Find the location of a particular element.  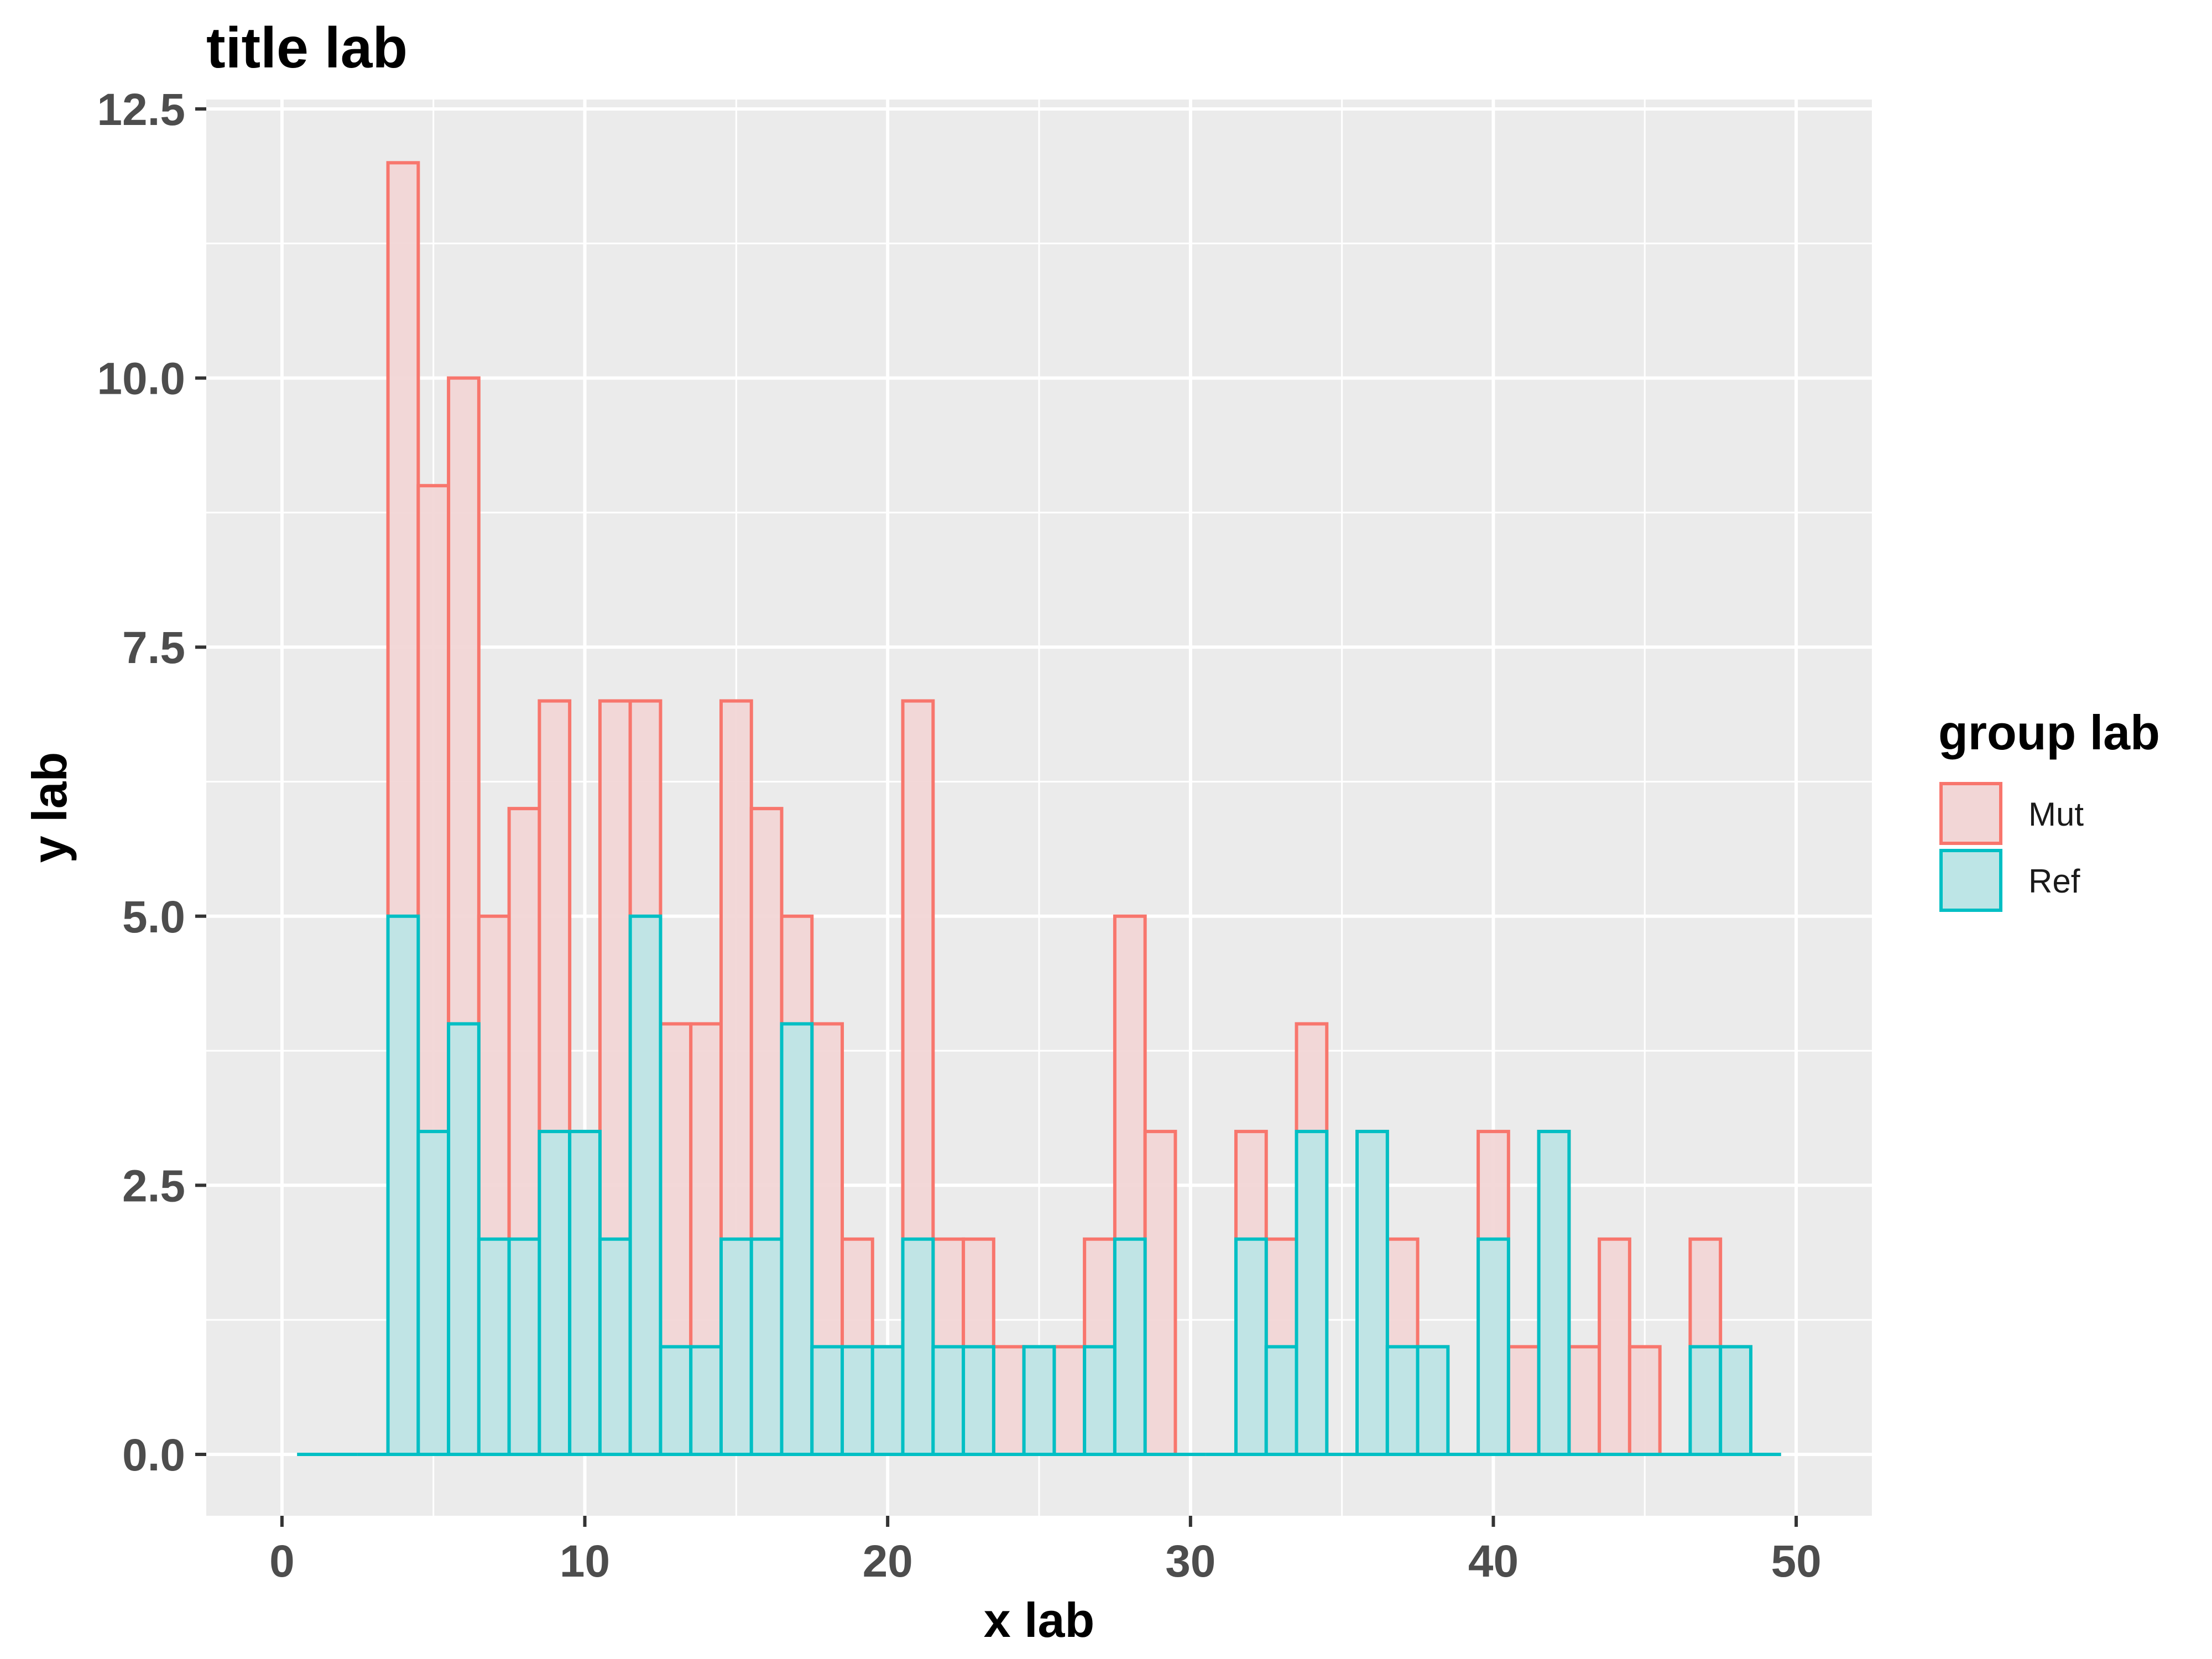

y-axis-title: y lab is located at coordinates (50, 808).